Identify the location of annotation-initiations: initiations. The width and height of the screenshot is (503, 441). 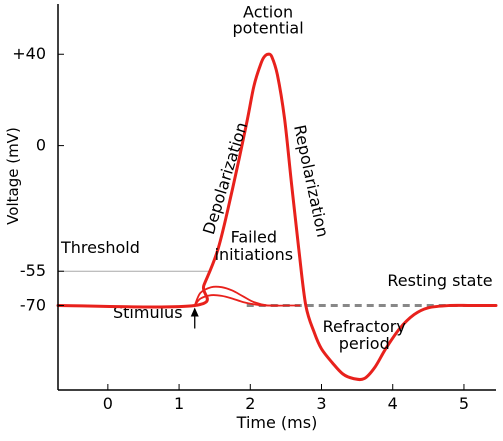
(254, 254).